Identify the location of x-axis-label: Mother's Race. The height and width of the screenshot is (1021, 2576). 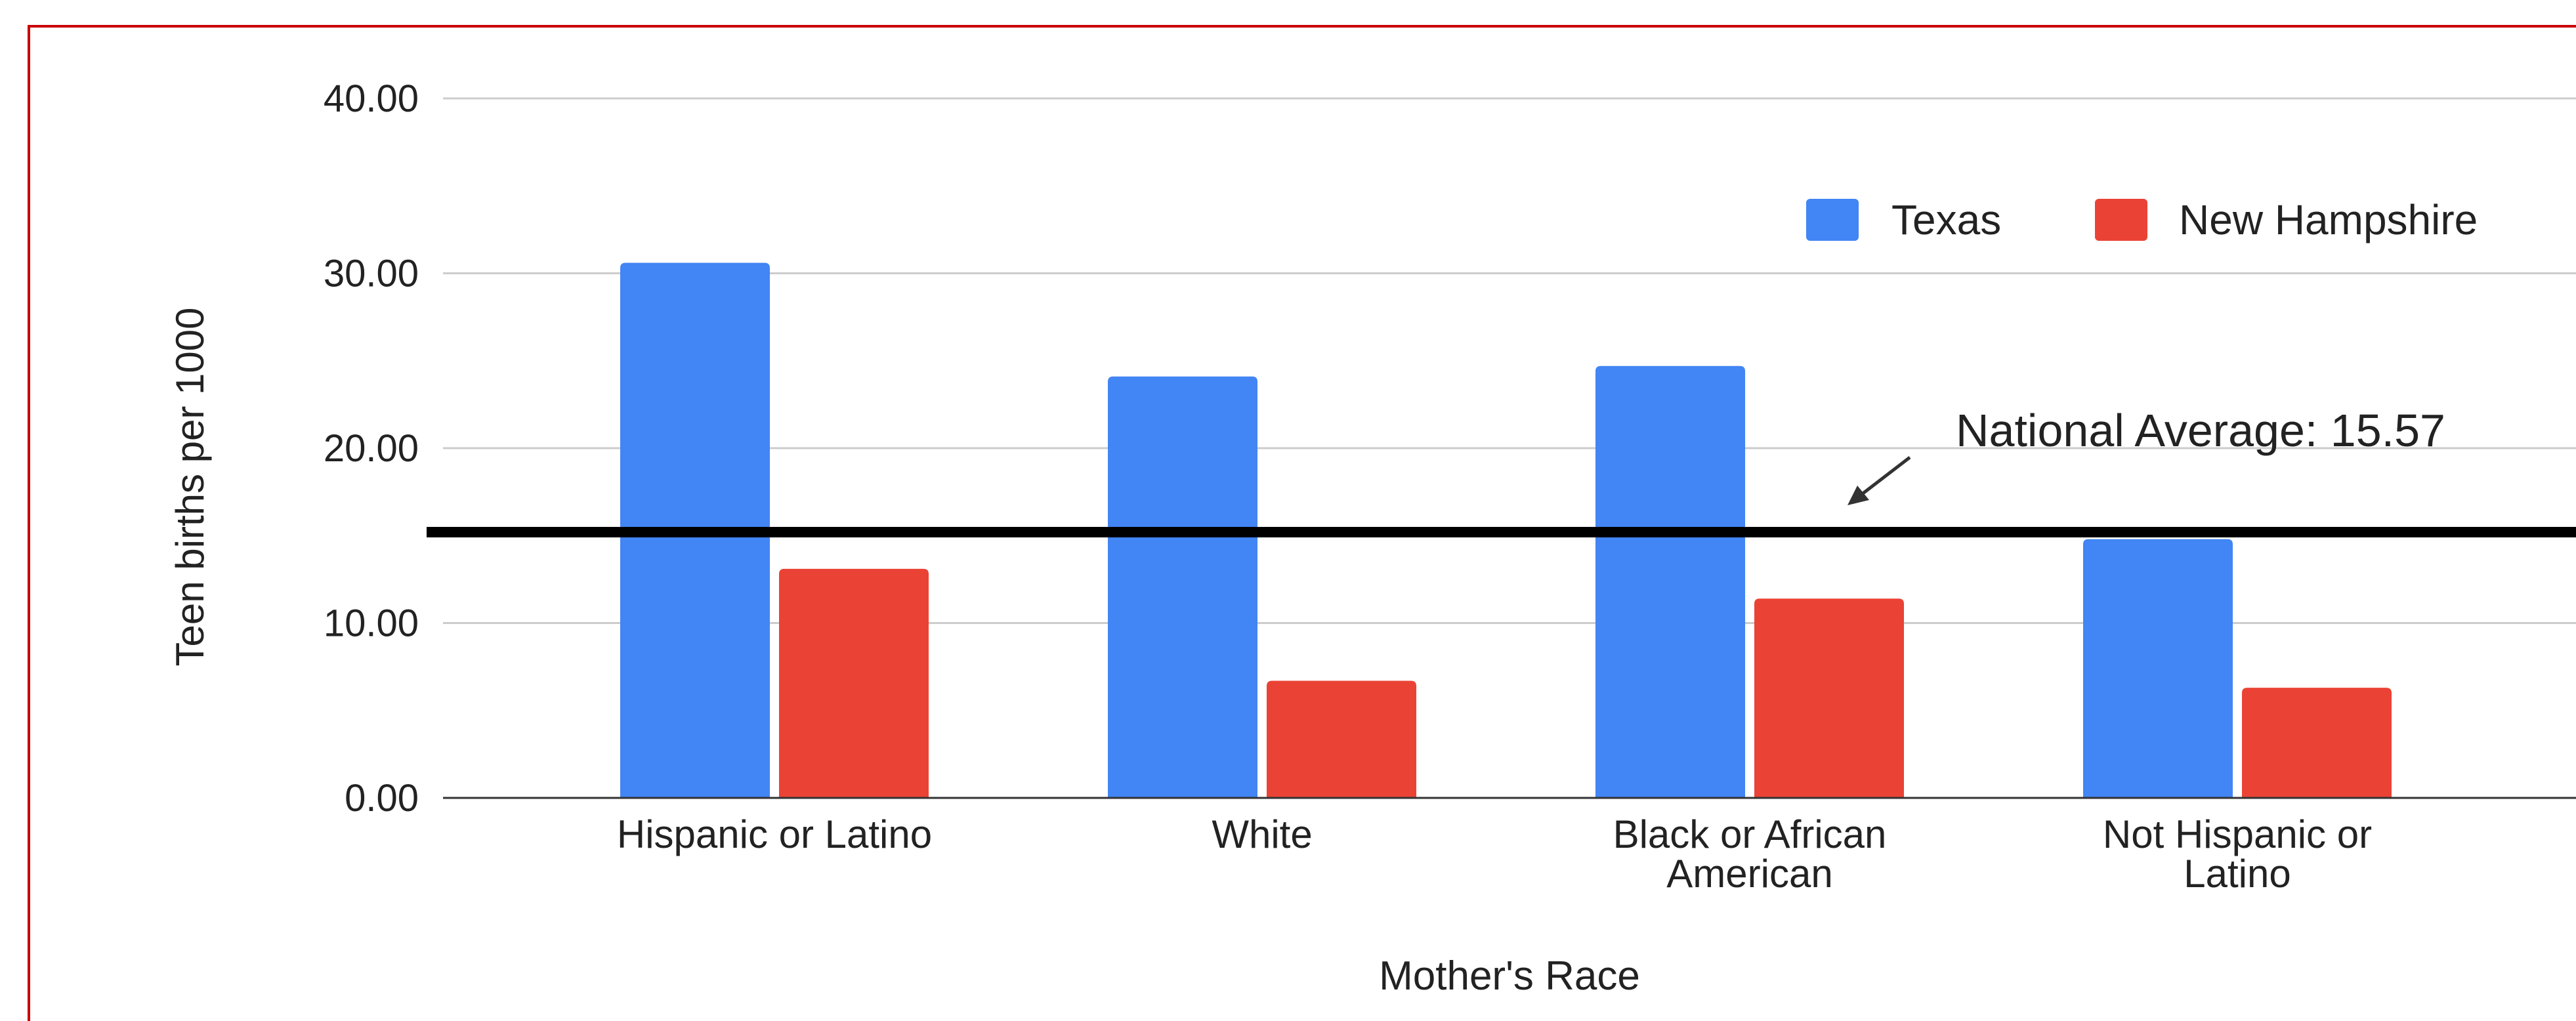
(1509, 976).